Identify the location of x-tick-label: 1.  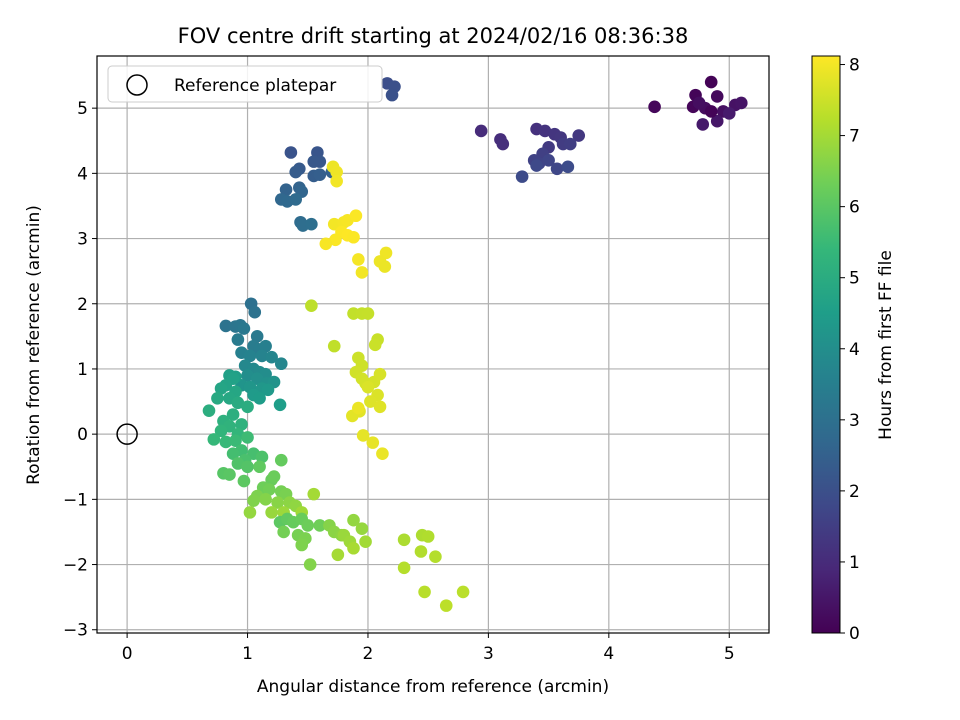
(247, 654).